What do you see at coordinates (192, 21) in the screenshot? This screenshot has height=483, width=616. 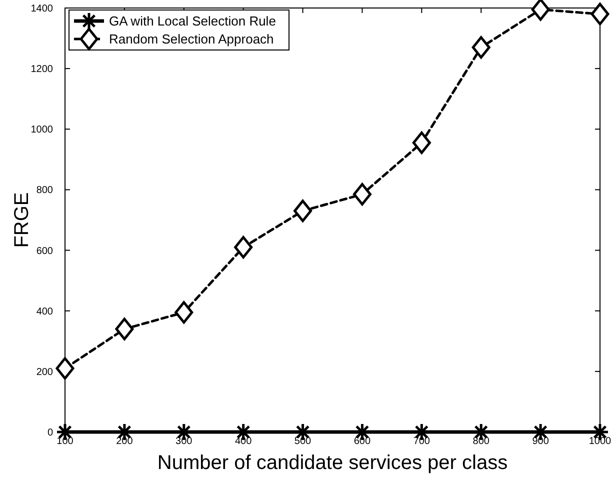 I see `legend-label: GA with Local Selection Rule` at bounding box center [192, 21].